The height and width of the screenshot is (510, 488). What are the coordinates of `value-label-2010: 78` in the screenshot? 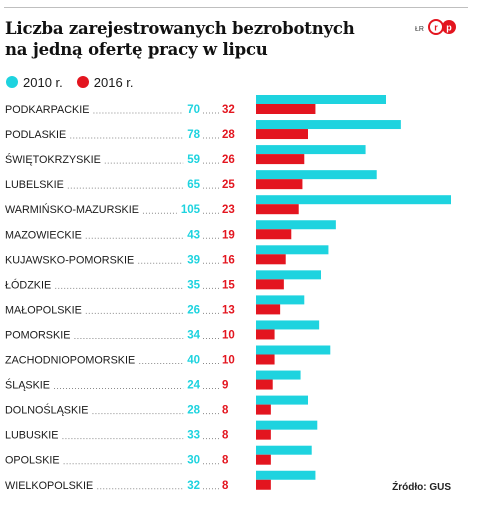 It's located at (193, 135).